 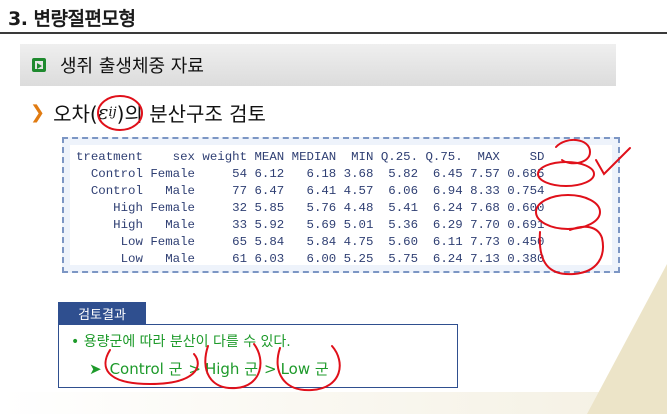 I want to click on subheading: ❯ 오차( ε ij )의 분산구조 검토, so click(x=148, y=112).